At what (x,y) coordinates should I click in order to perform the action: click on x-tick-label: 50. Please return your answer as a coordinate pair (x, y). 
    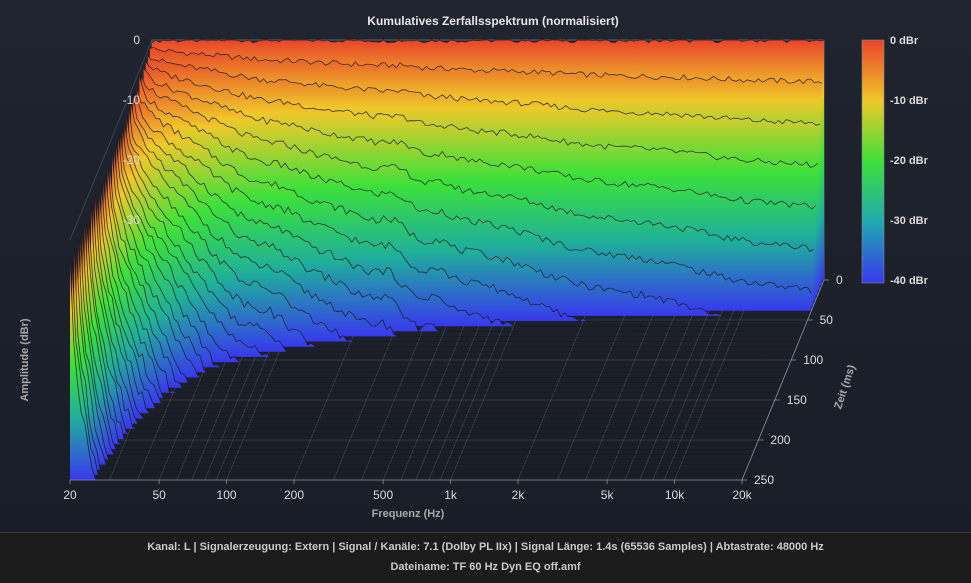
    Looking at the image, I should click on (159, 495).